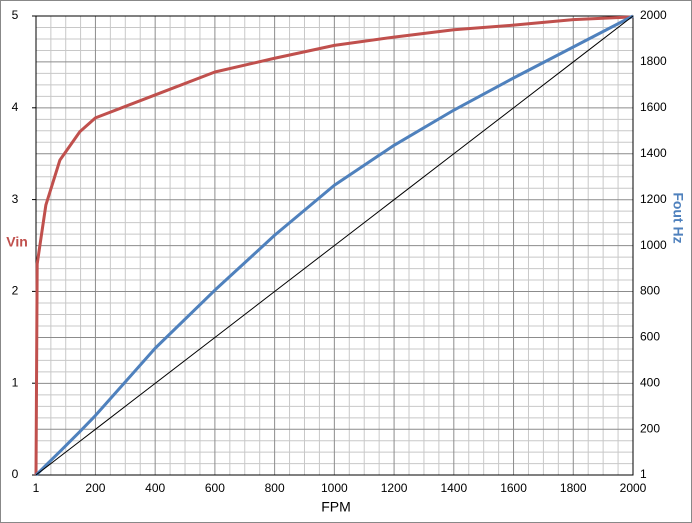 The height and width of the screenshot is (523, 692). I want to click on y2-tick-label: 600, so click(650, 337).